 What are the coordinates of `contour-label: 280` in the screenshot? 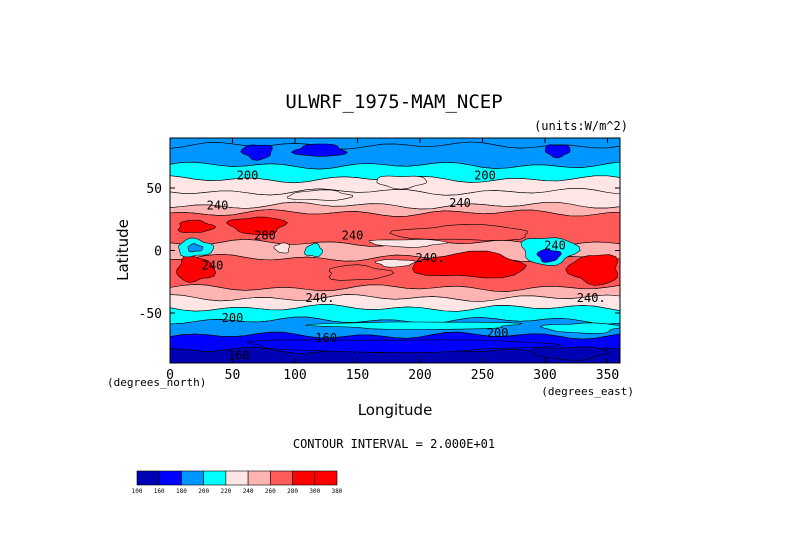 It's located at (265, 236).